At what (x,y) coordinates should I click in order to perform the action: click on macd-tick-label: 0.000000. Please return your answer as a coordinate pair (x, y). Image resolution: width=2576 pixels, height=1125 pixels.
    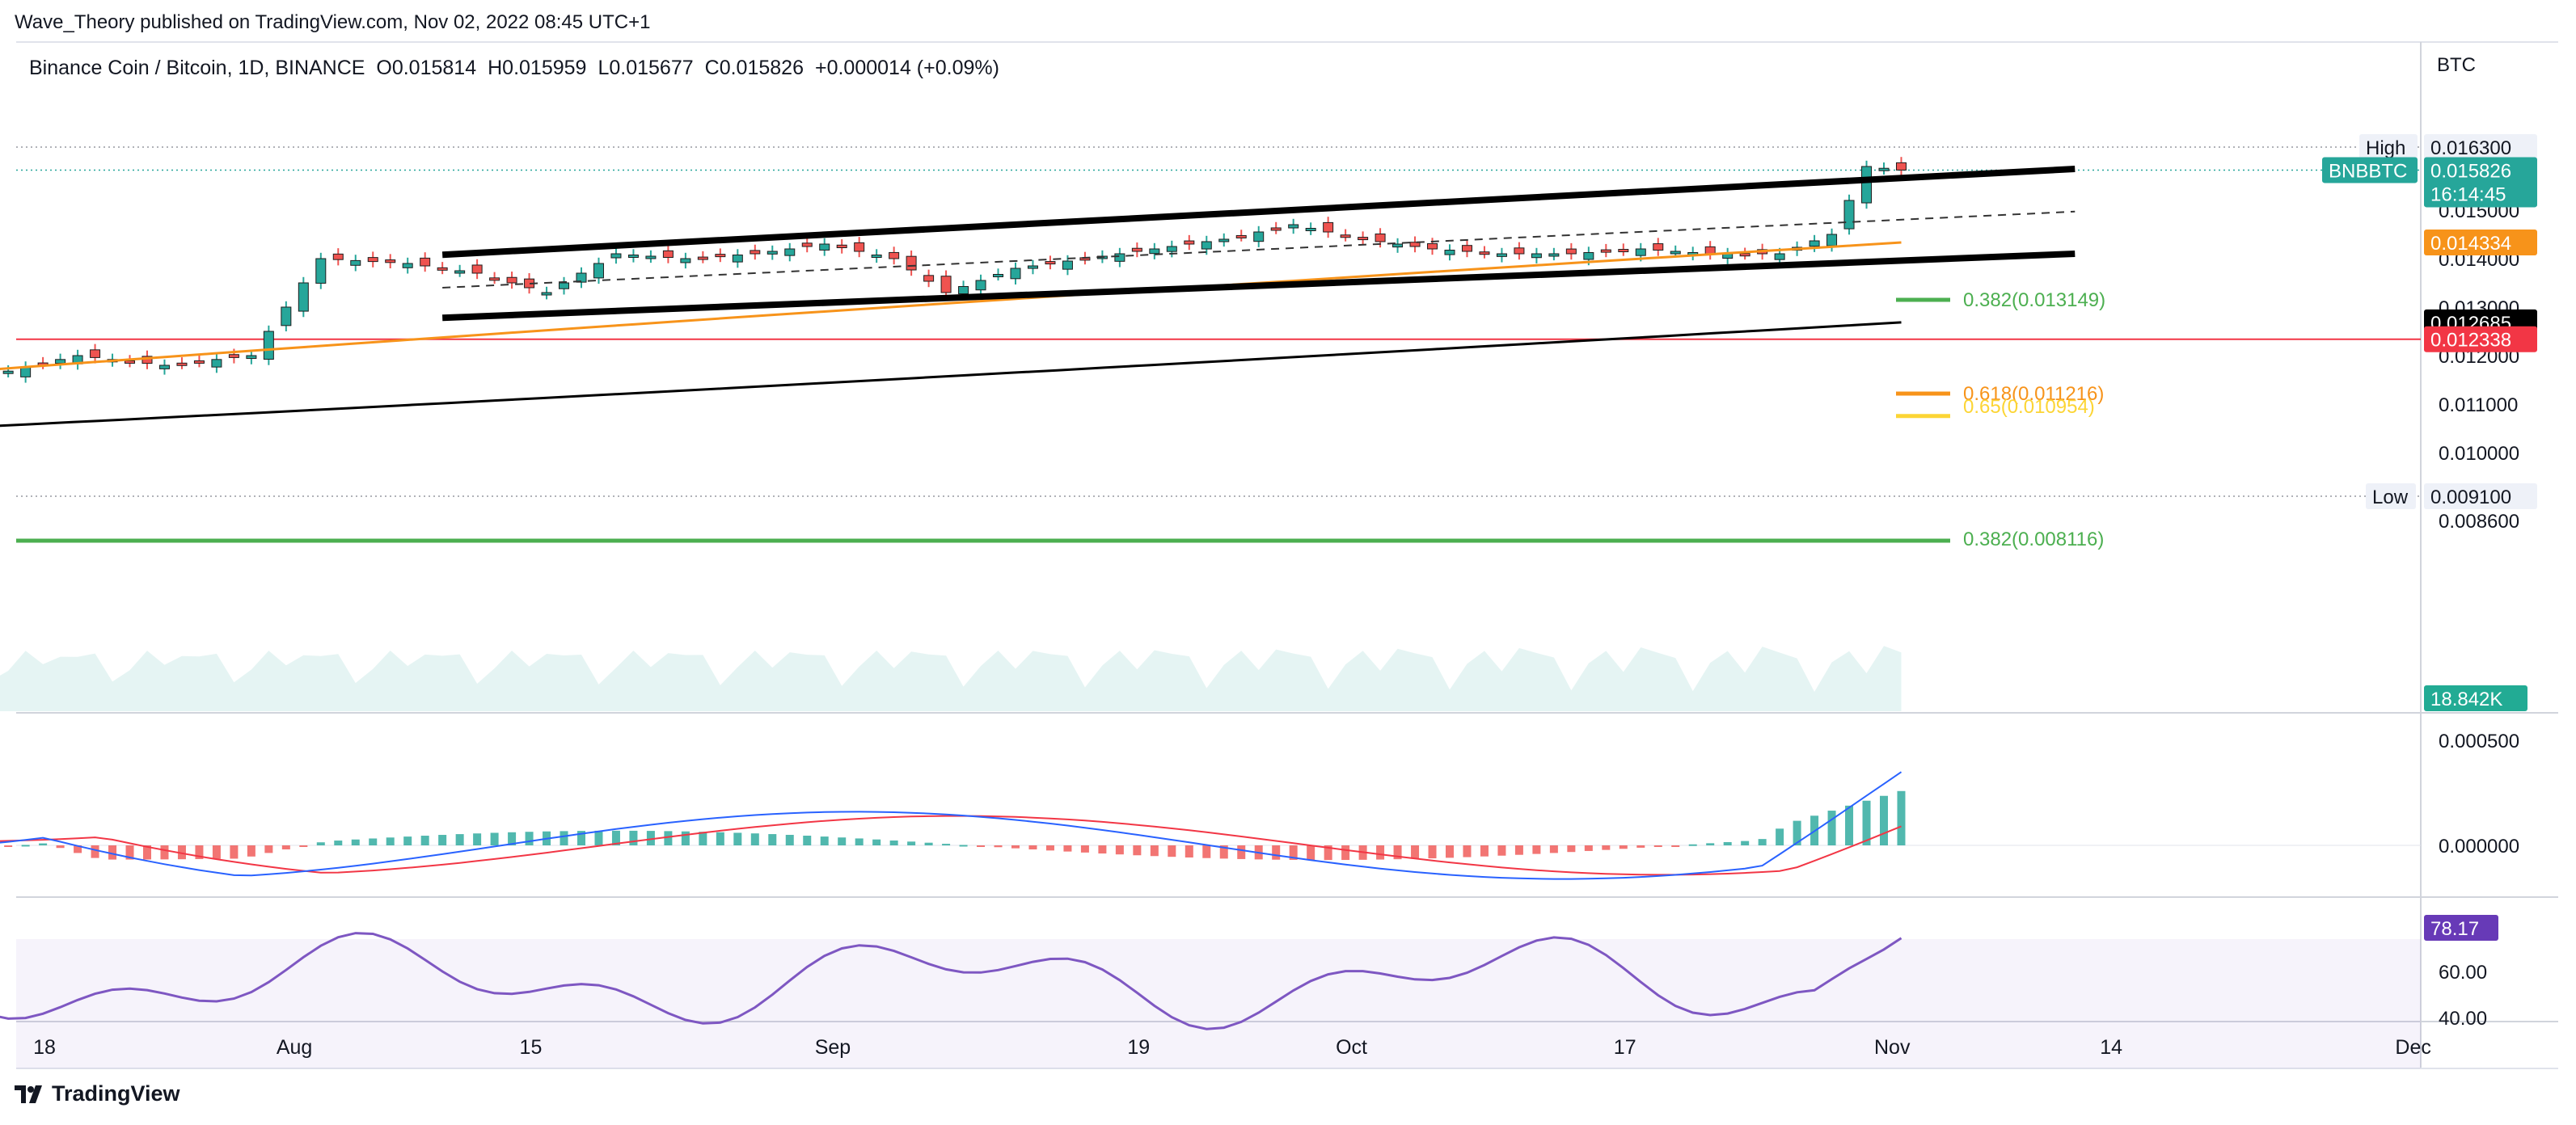
    Looking at the image, I should click on (2479, 846).